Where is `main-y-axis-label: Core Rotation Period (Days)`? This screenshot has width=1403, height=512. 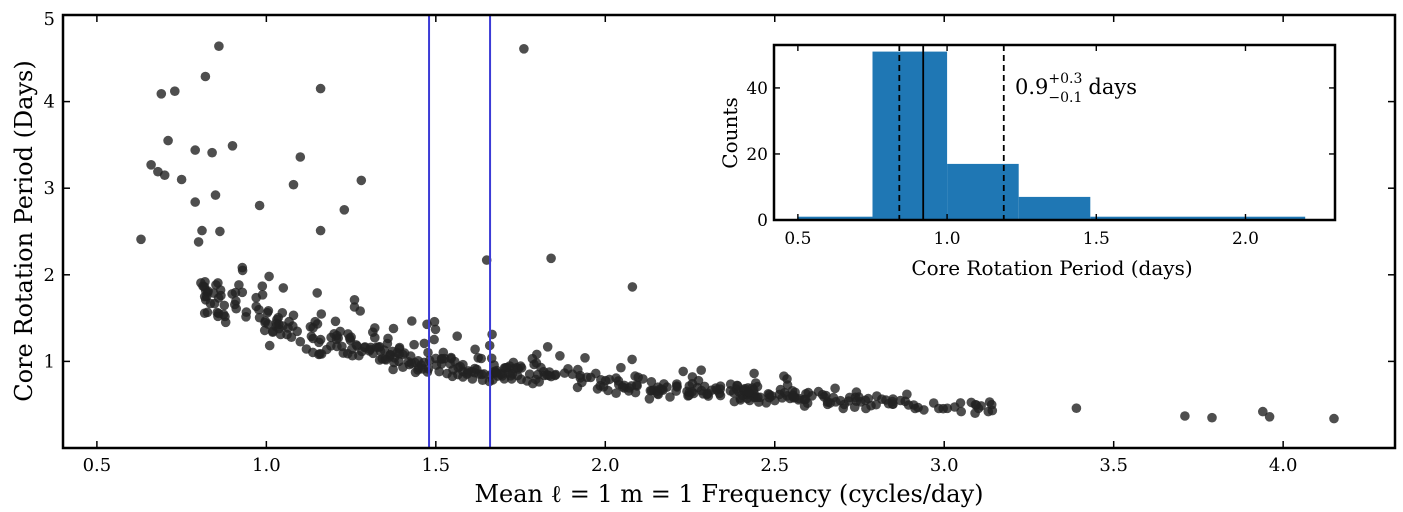 main-y-axis-label: Core Rotation Period (Days) is located at coordinates (24, 230).